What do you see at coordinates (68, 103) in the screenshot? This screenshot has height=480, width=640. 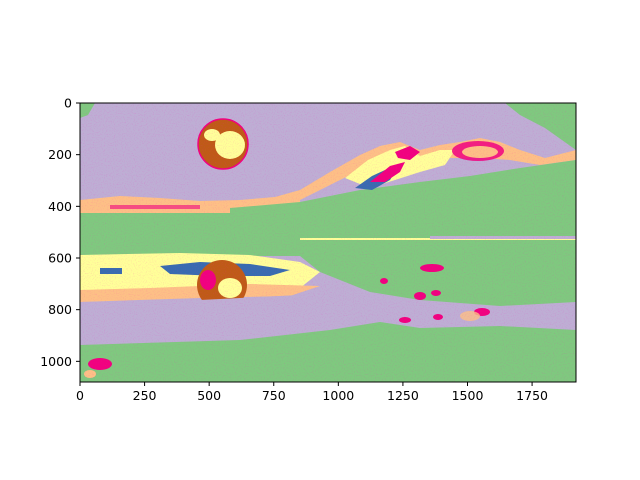 I see `y-tick-label: 0` at bounding box center [68, 103].